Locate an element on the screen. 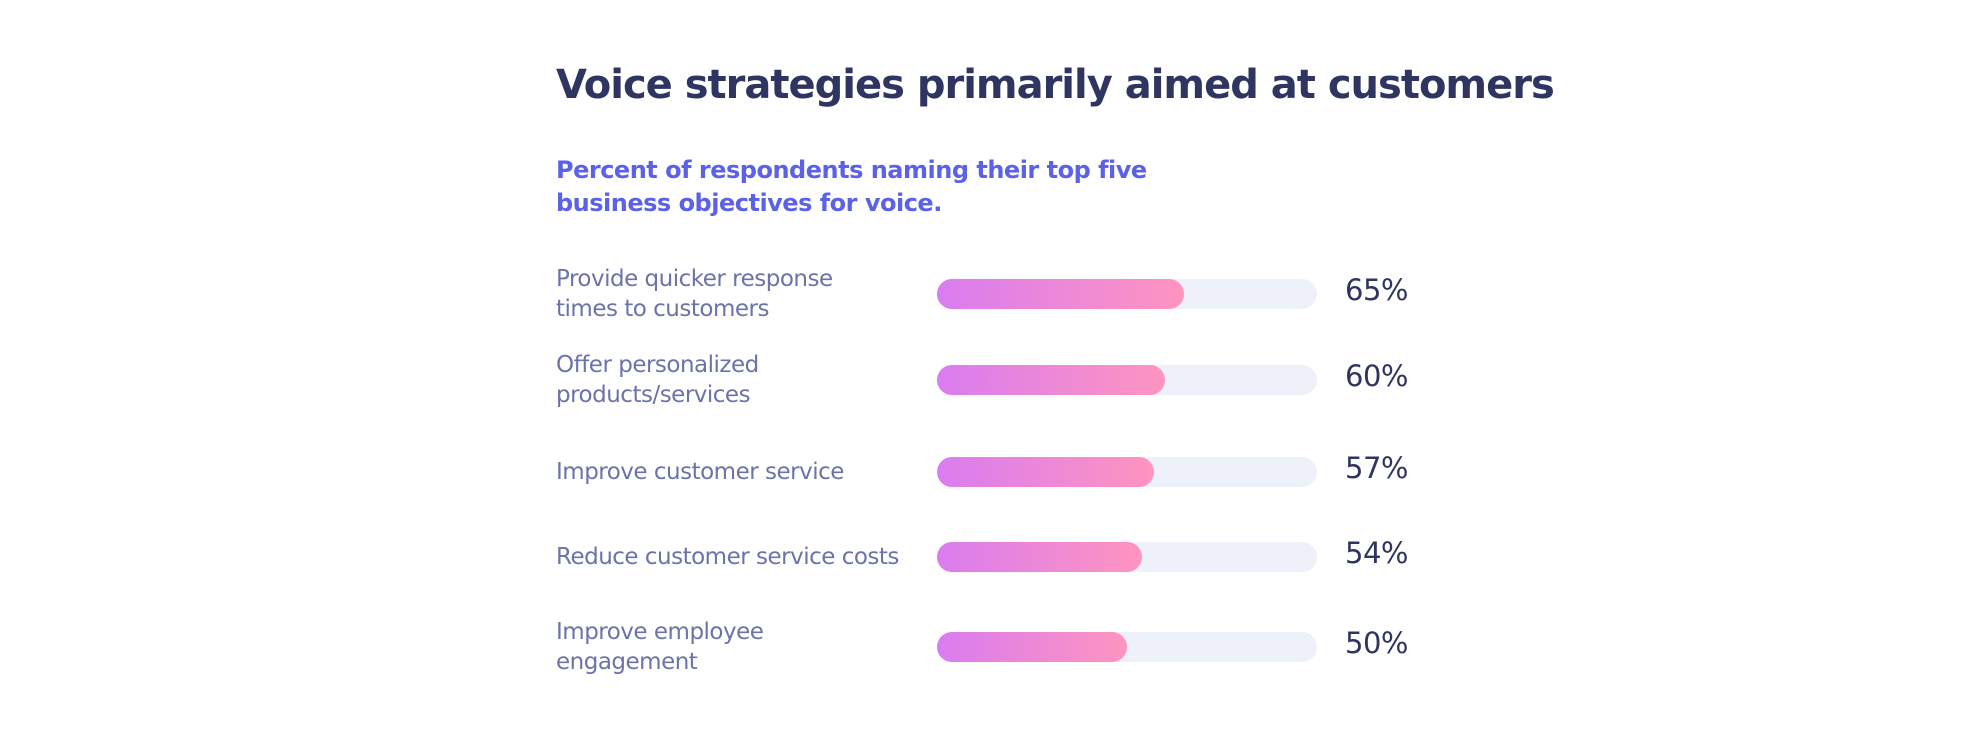  value-label: 57% is located at coordinates (1376, 468).